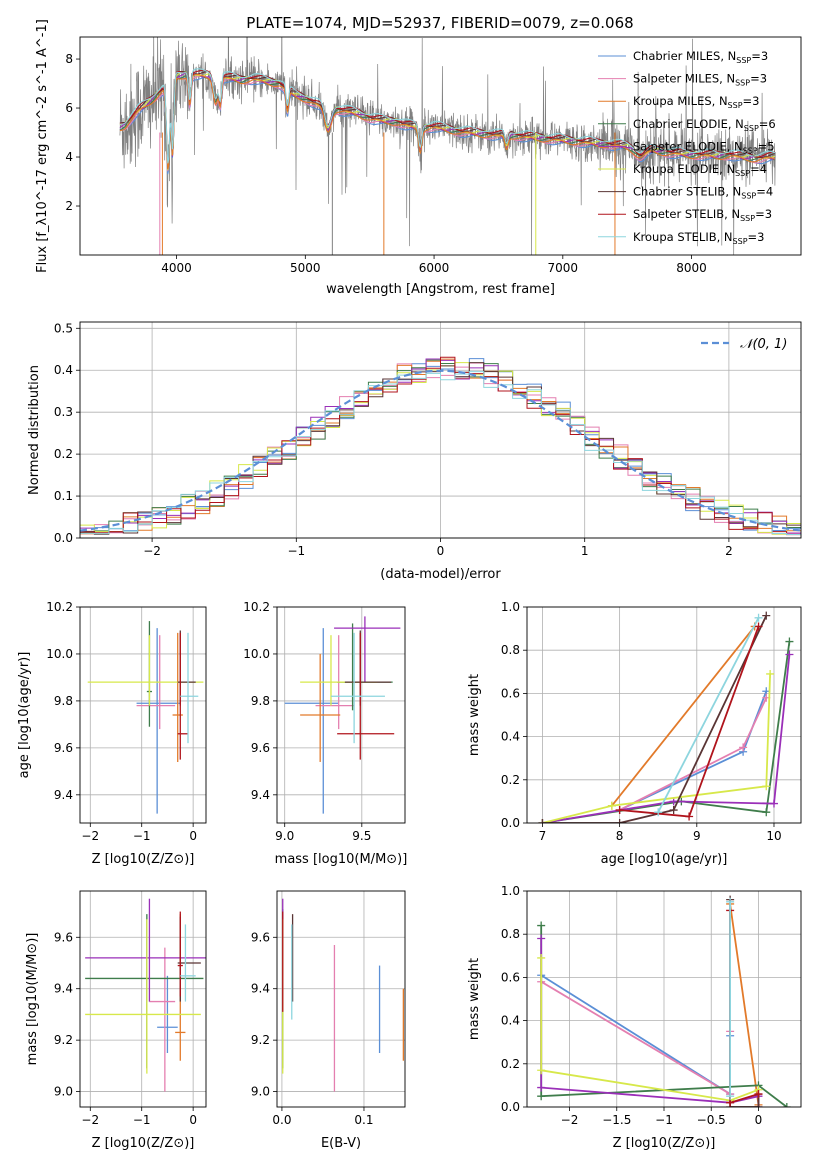 Image resolution: width=819 pixels, height=1170 pixels. I want to click on y-axis-label: age [log10(age/yr)], so click(24, 715).